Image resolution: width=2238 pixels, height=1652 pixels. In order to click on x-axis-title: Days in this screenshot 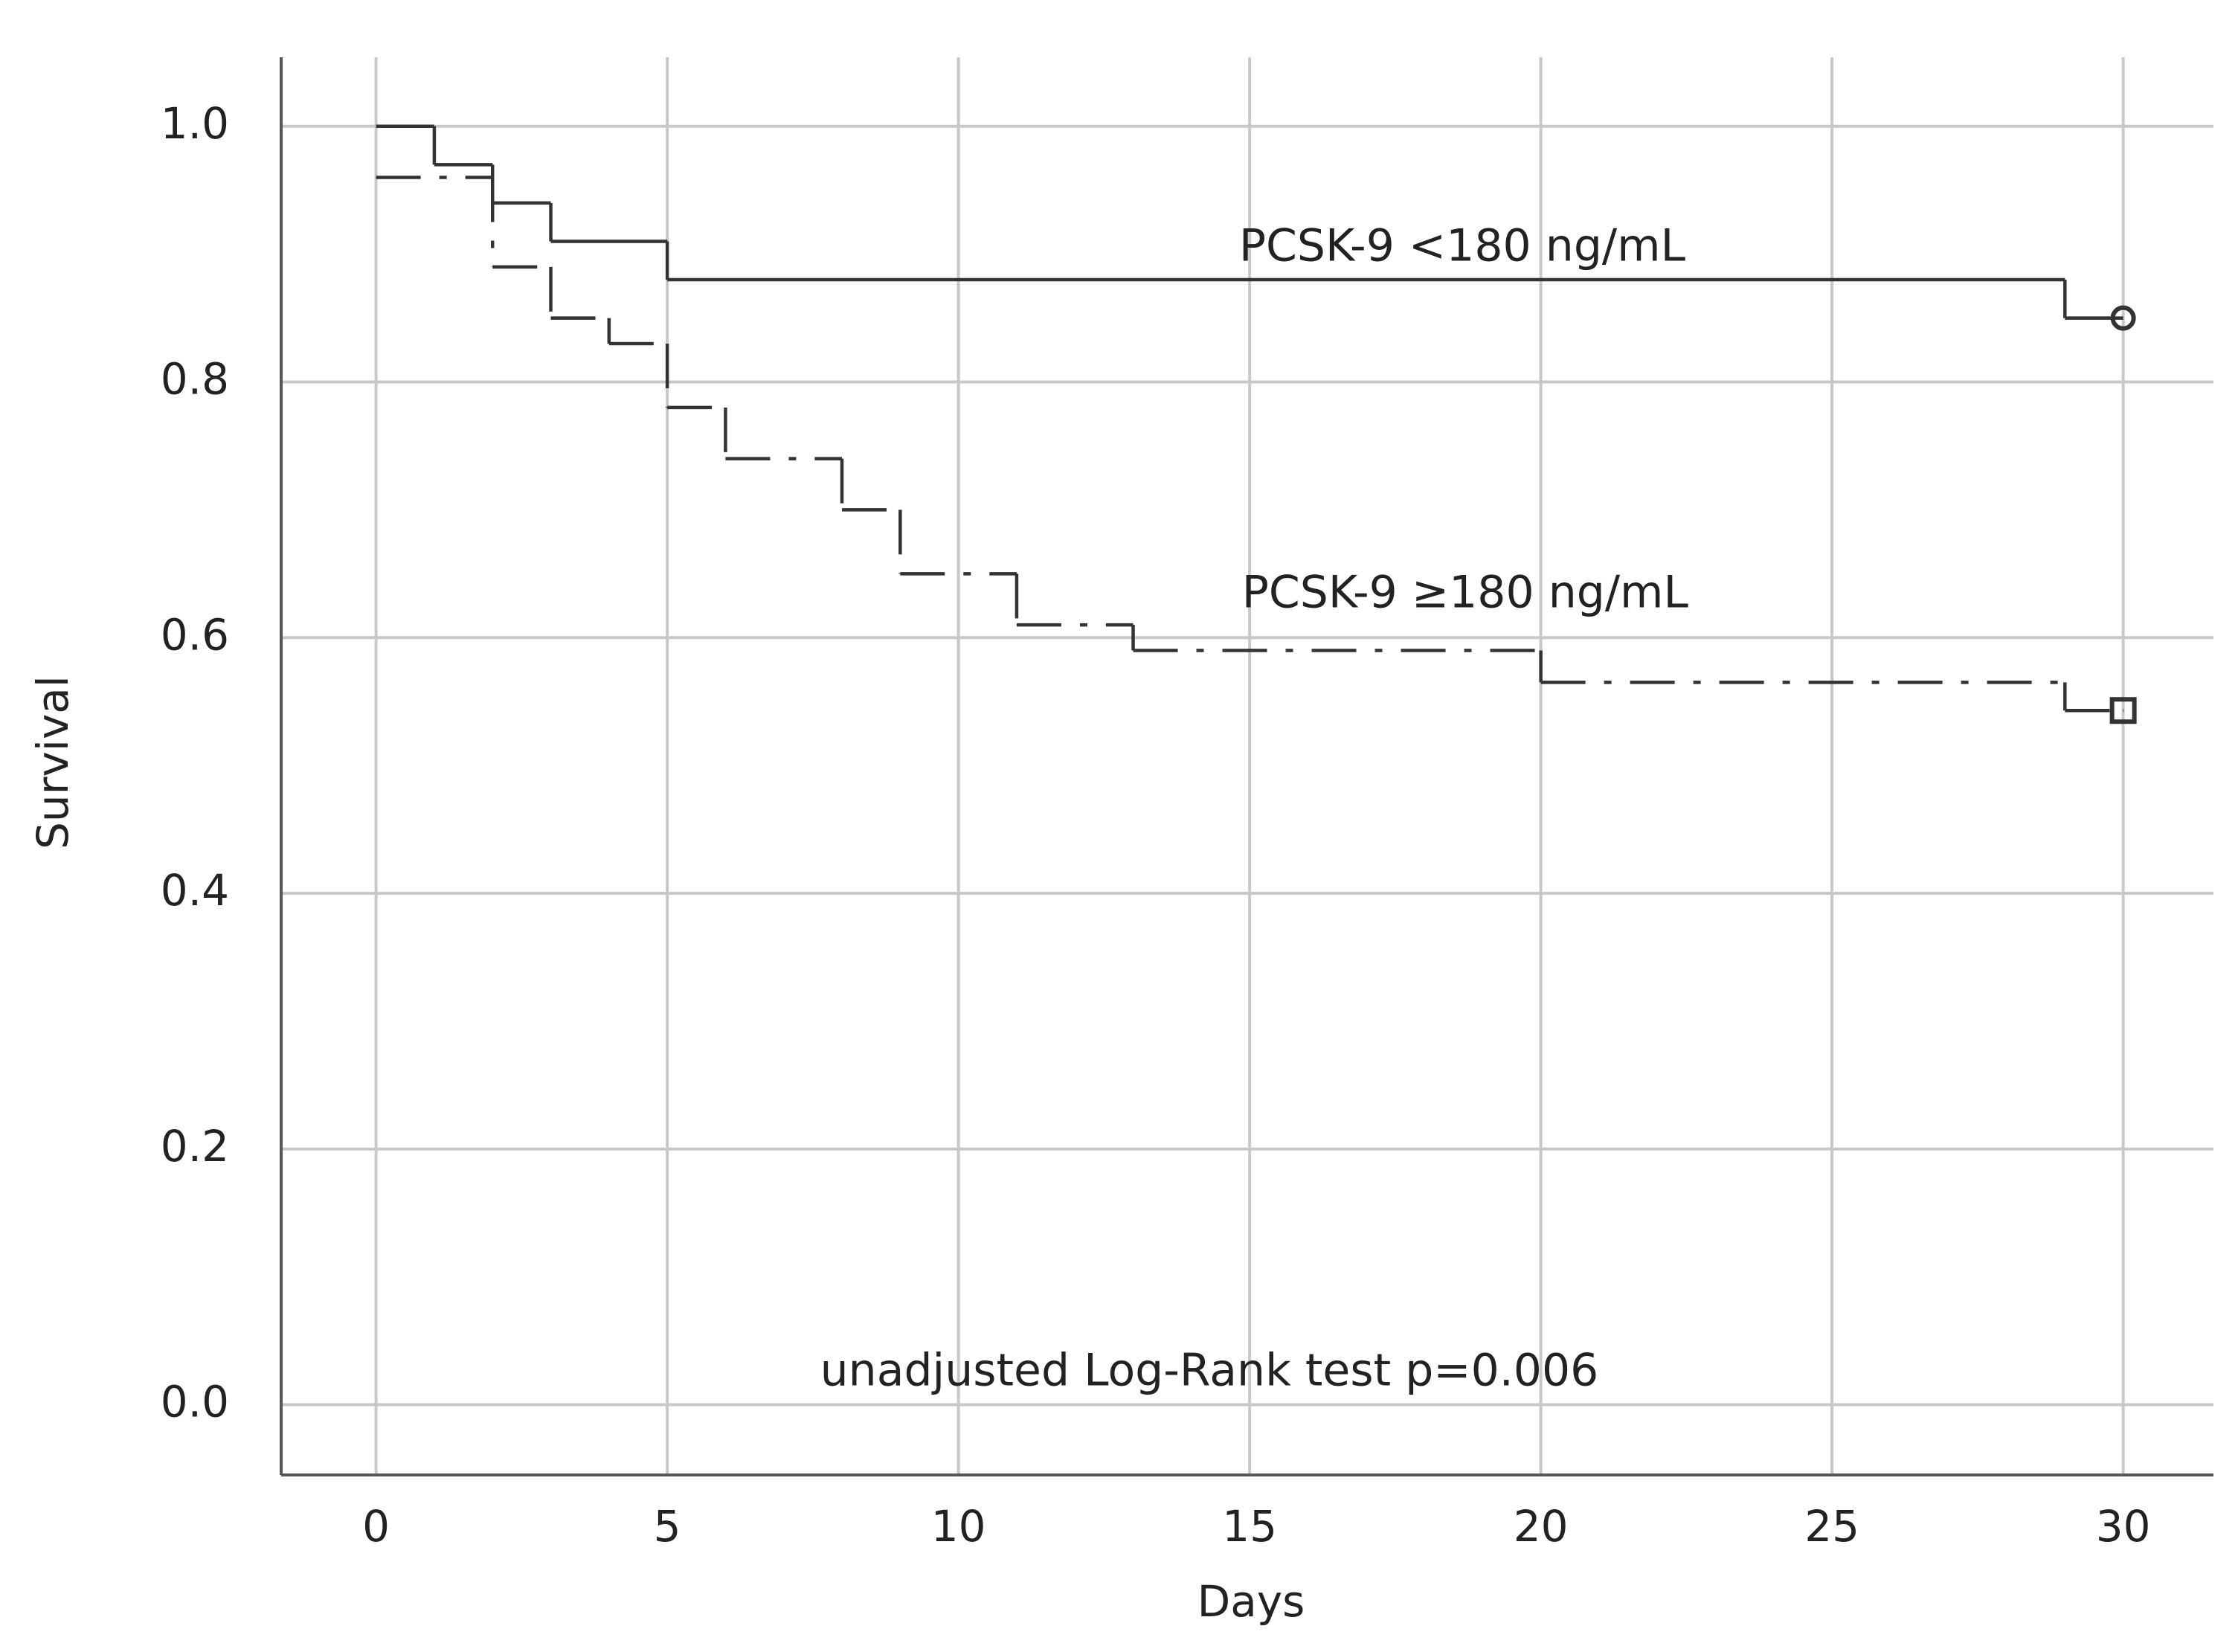, I will do `click(1251, 1602)`.